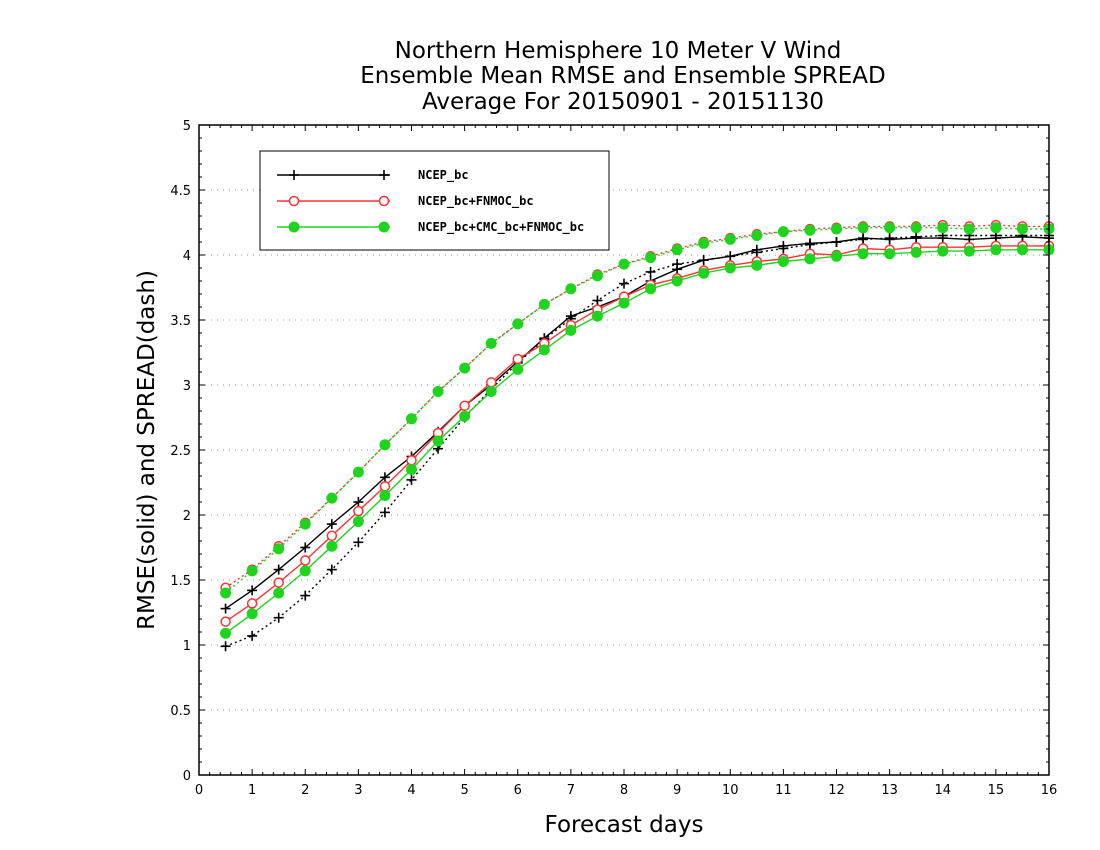 Image resolution: width=1100 pixels, height=850 pixels. What do you see at coordinates (187, 256) in the screenshot?
I see `y-tick-label: 4` at bounding box center [187, 256].